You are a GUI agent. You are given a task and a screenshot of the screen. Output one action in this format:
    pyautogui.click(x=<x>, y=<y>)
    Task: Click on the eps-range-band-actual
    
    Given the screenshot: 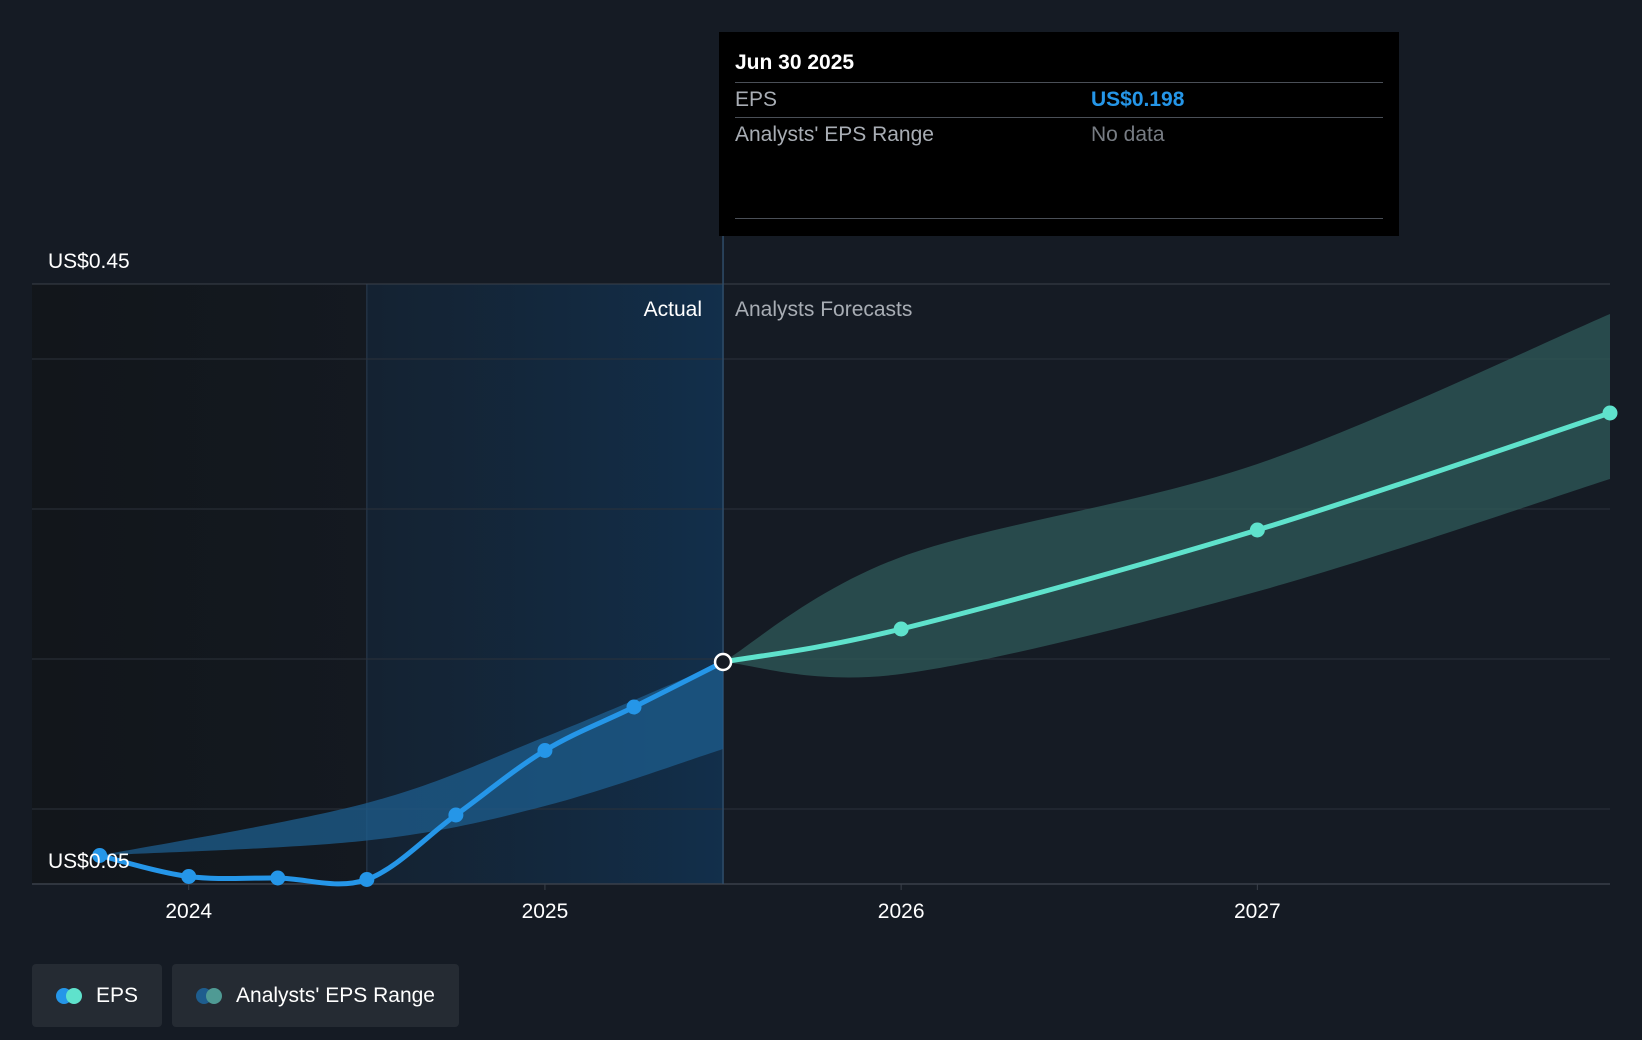 What is the action you would take?
    pyautogui.click(x=411, y=759)
    